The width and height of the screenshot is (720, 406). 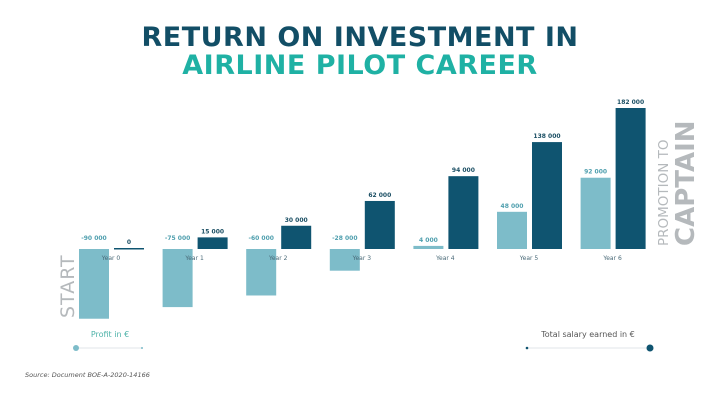 What do you see at coordinates (428, 240) in the screenshot?
I see `profit-value-label-4: 4 000` at bounding box center [428, 240].